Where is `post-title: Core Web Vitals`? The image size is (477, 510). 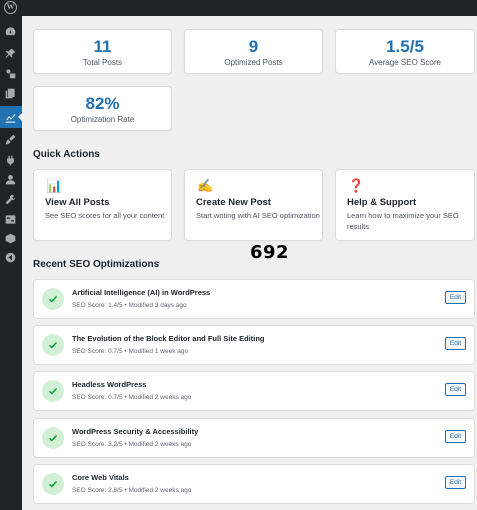 post-title: Core Web Vitals is located at coordinates (100, 477).